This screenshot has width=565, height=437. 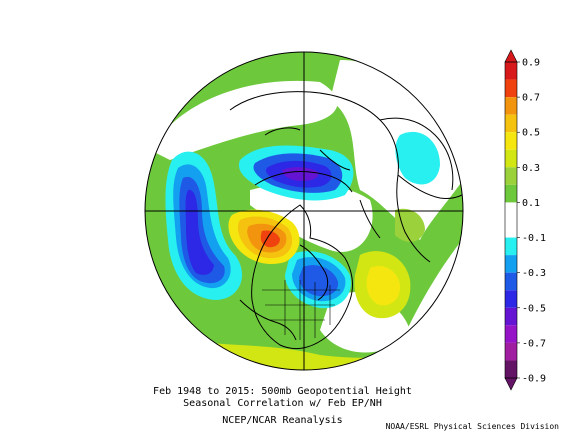 I want to click on colorbar-outline, so click(x=511, y=220).